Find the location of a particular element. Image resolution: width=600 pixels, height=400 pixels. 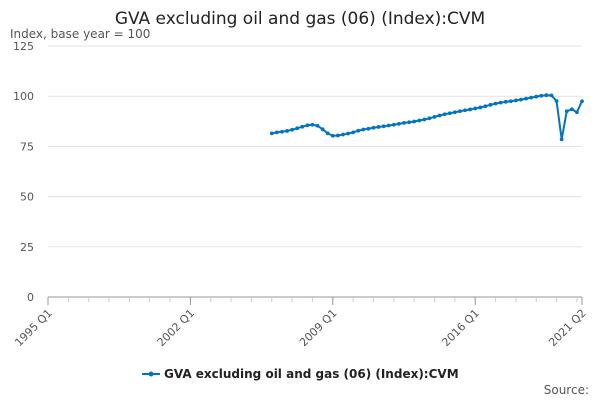

legend-marker is located at coordinates (151, 374).